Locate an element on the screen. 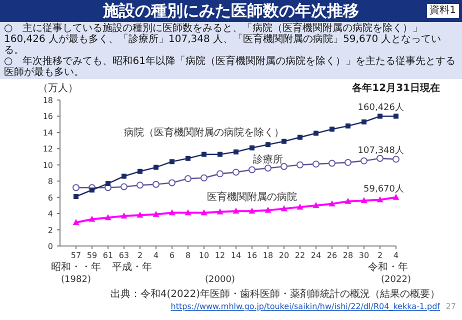 The image size is (462, 320). chart-title: 施設の種別にみた医師数の年次推移 is located at coordinates (231, 10).